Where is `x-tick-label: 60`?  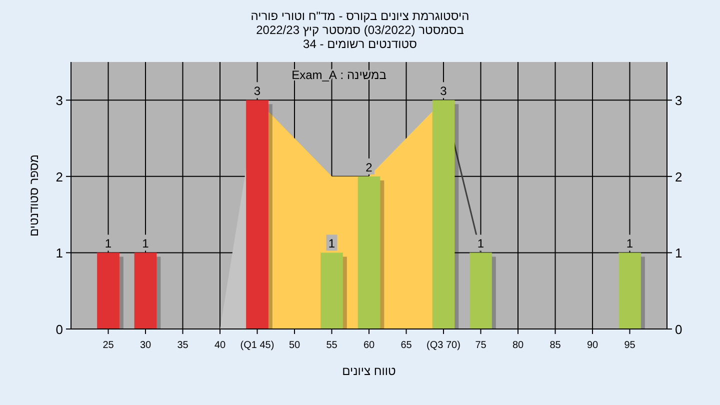
x-tick-label: 60 is located at coordinates (369, 345).